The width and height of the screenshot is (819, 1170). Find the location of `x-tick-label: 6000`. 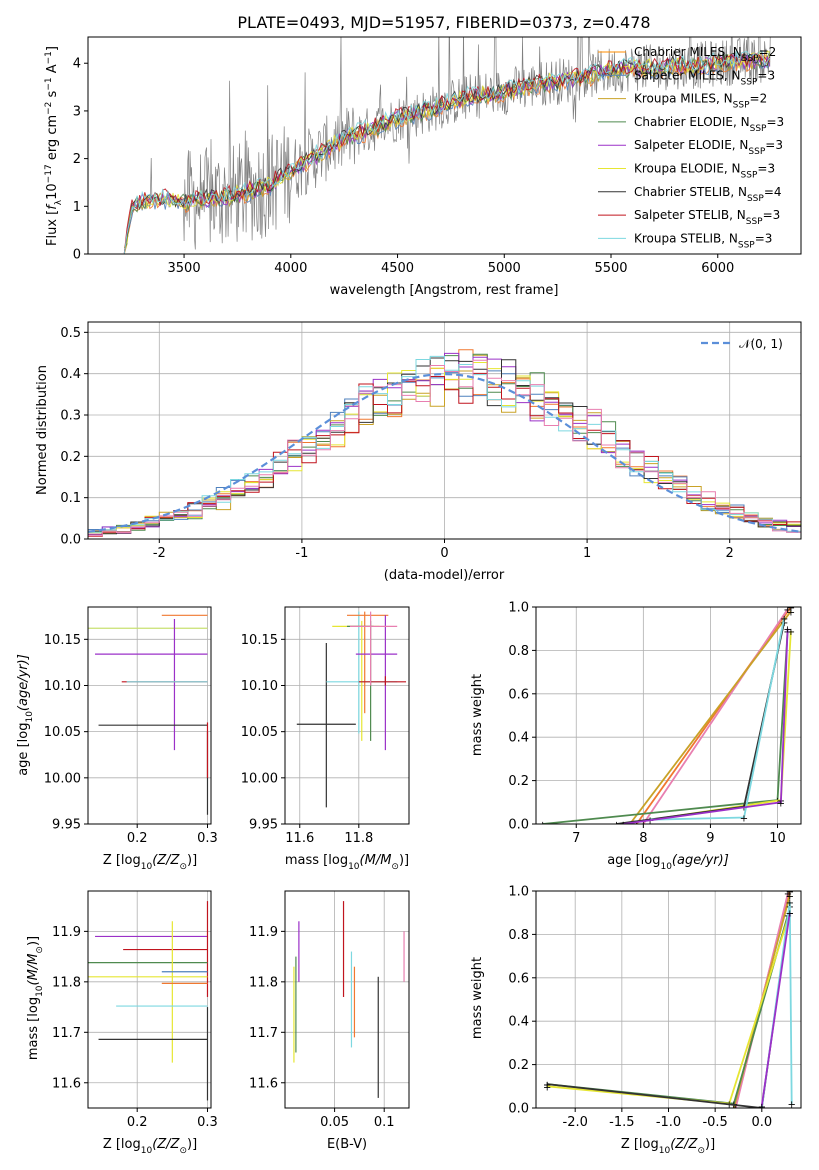

x-tick-label: 6000 is located at coordinates (717, 268).